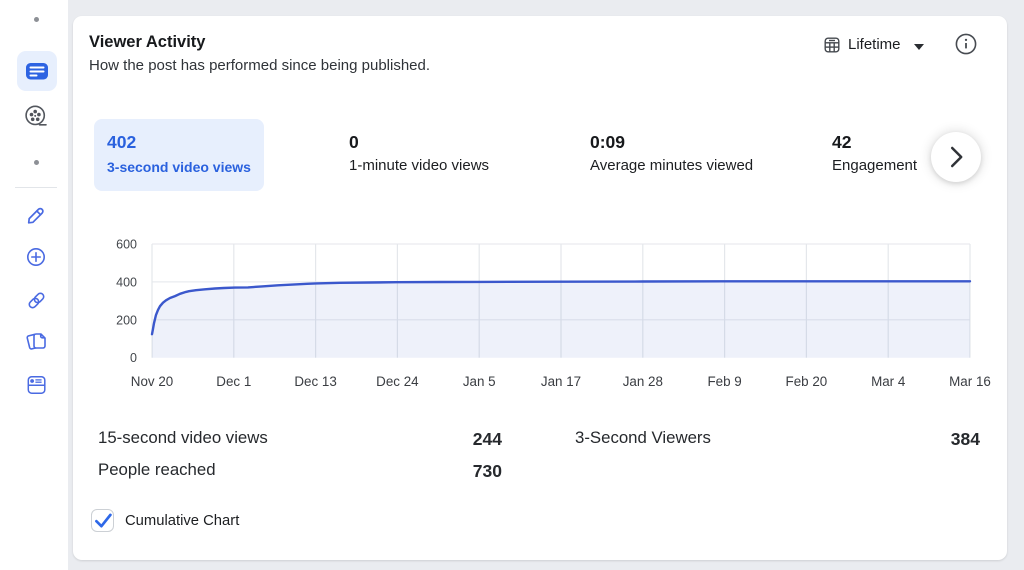 Image resolution: width=1024 pixels, height=570 pixels. Describe the element at coordinates (315, 381) in the screenshot. I see `svg-text: Dec 13` at that location.